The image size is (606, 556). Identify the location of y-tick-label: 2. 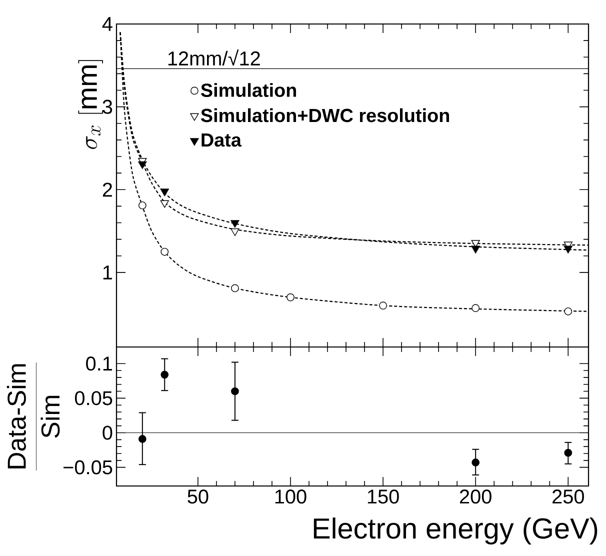
(107, 189).